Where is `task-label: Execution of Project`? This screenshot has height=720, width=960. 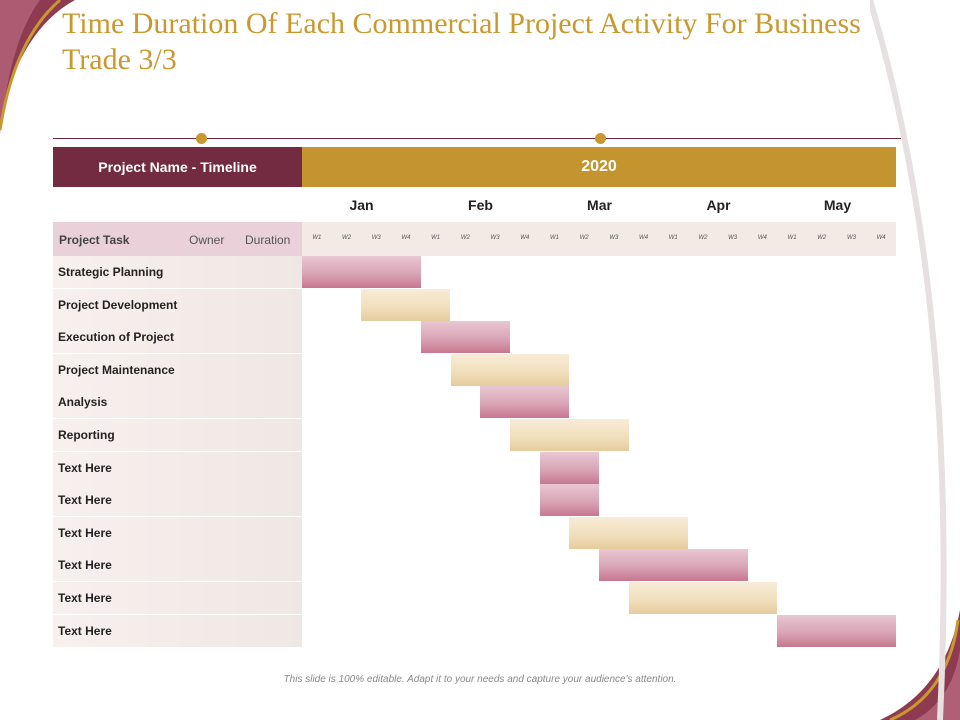
task-label: Execution of Project is located at coordinates (177, 337).